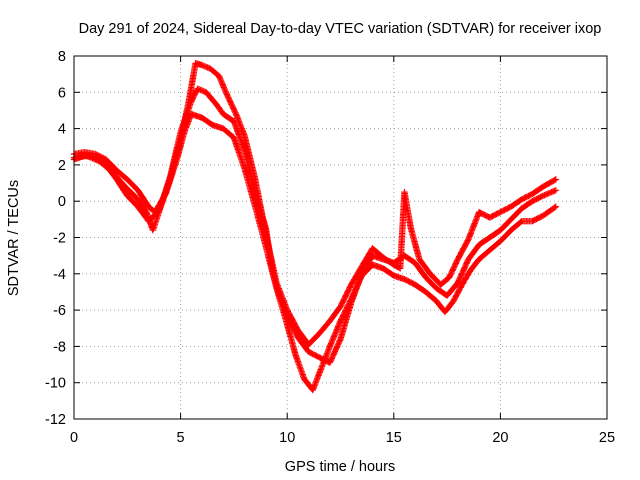  I want to click on y-tick-label: -6, so click(59, 311).